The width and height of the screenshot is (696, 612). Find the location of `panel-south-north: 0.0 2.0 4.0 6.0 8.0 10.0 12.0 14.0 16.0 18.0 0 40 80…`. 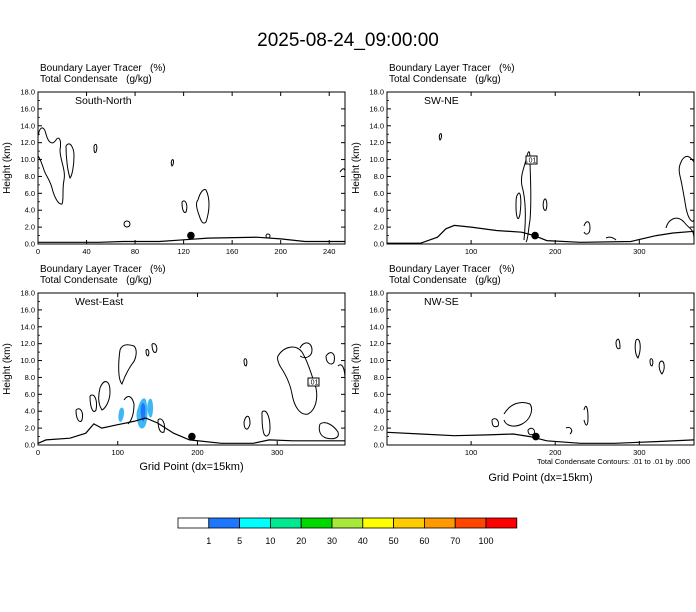

panel-south-north: 0.0 2.0 4.0 6.0 8.0 10.0 12.0 14.0 16.0 18.0 0 40 80… is located at coordinates (174, 172).